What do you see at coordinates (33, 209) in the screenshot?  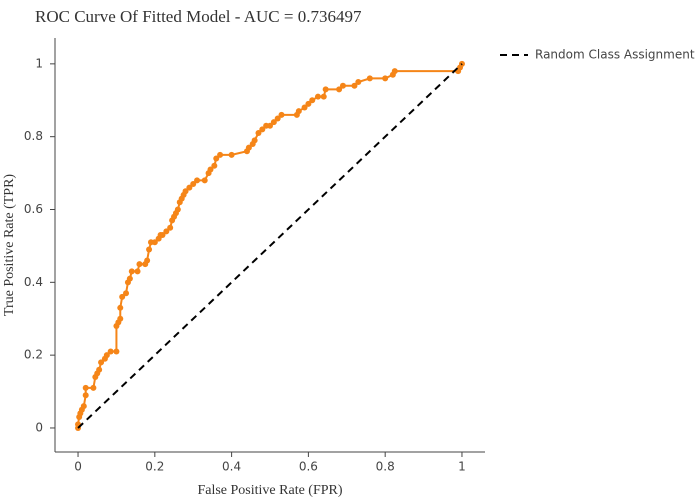 I see `y-tick-label: 0.6` at bounding box center [33, 209].